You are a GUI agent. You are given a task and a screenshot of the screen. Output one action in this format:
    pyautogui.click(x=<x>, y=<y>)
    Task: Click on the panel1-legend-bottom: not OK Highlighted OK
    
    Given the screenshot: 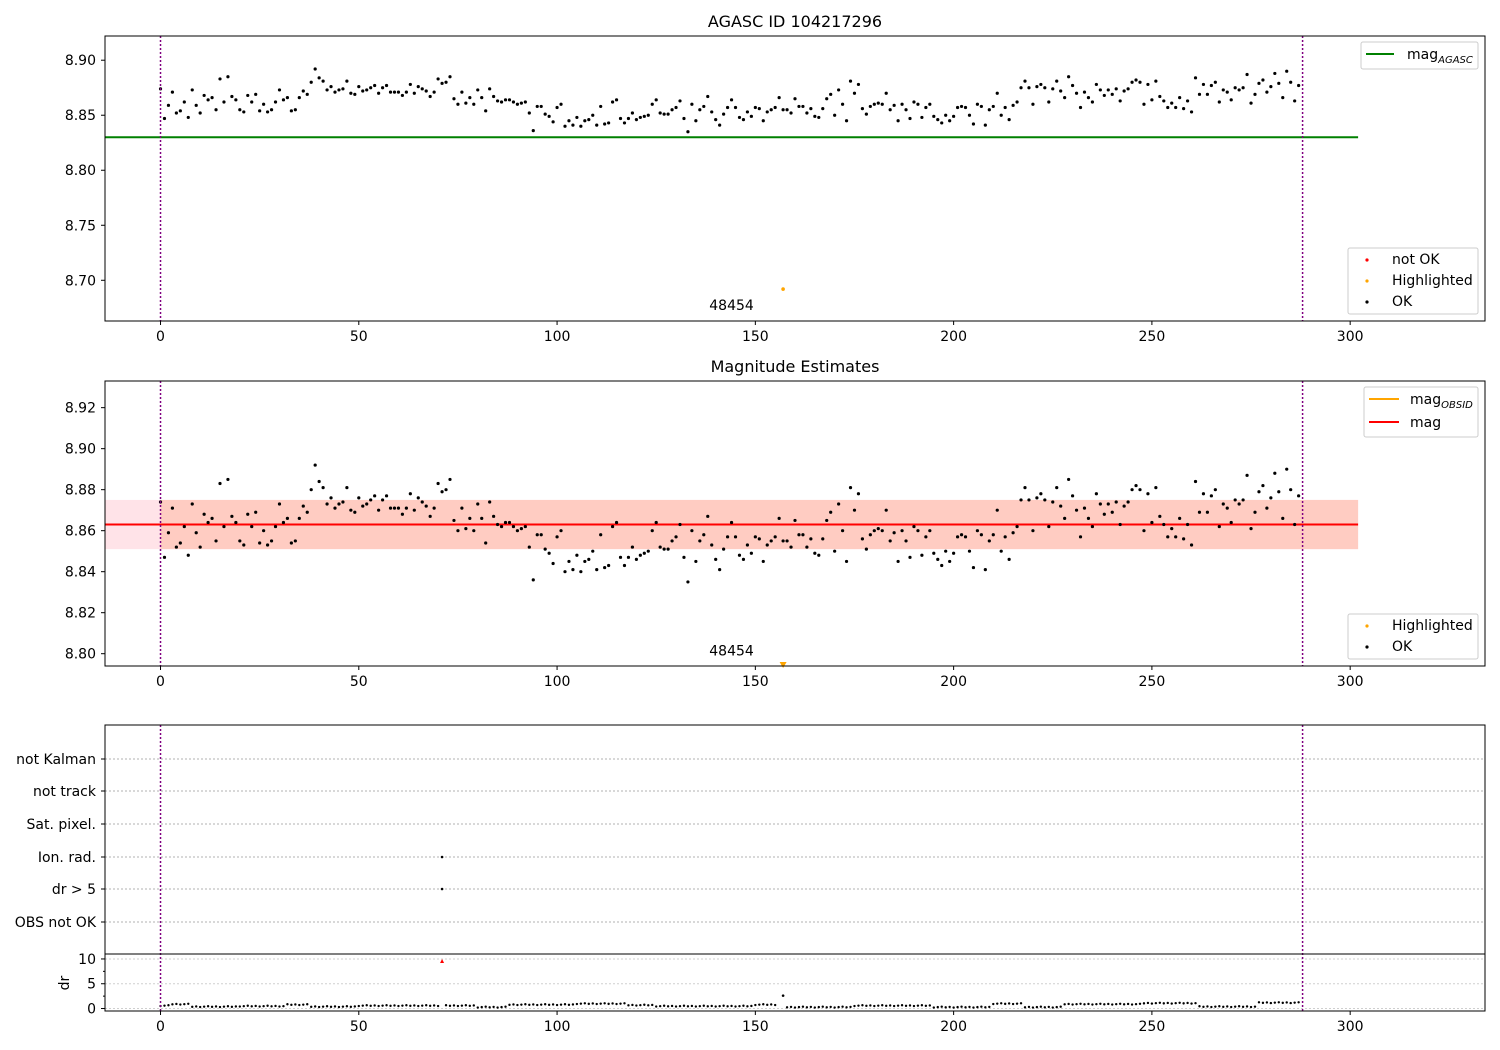 What is the action you would take?
    pyautogui.click(x=1413, y=281)
    